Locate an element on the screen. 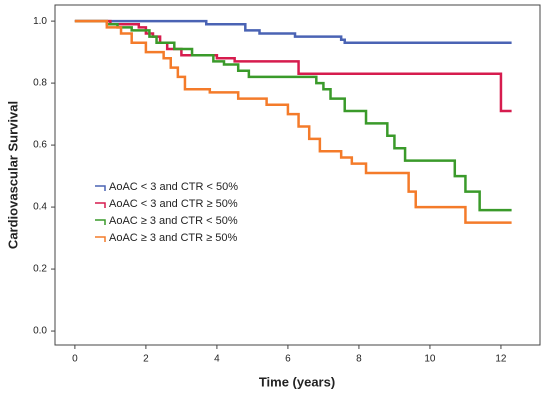 The image size is (550, 400). legend-text: AoAC < 3 and CTR ≥ 50% is located at coordinates (173, 204).